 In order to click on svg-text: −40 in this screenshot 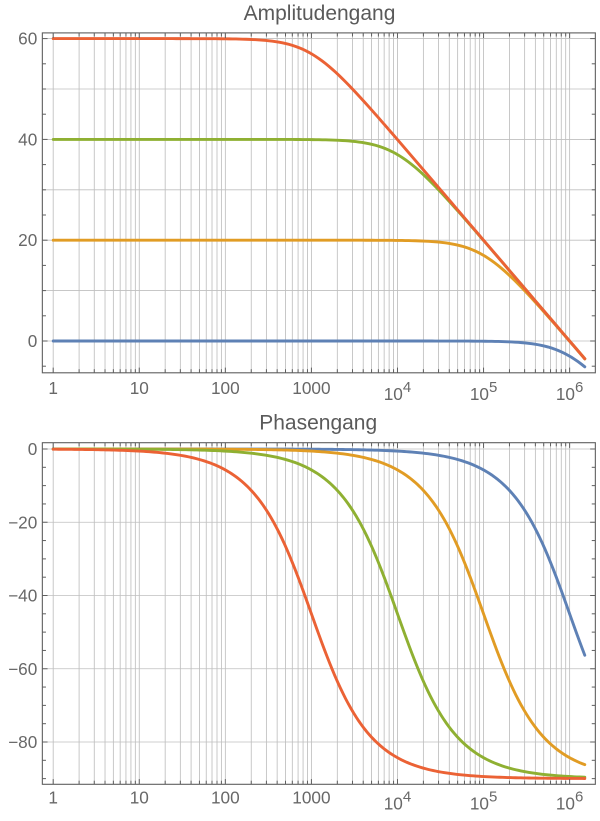, I will do `click(22, 596)`.